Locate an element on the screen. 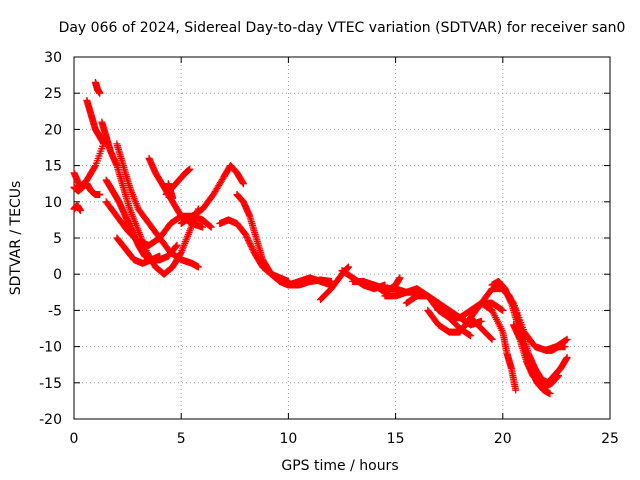 The image size is (640, 480). y-tick-label: -10 is located at coordinates (50, 348).